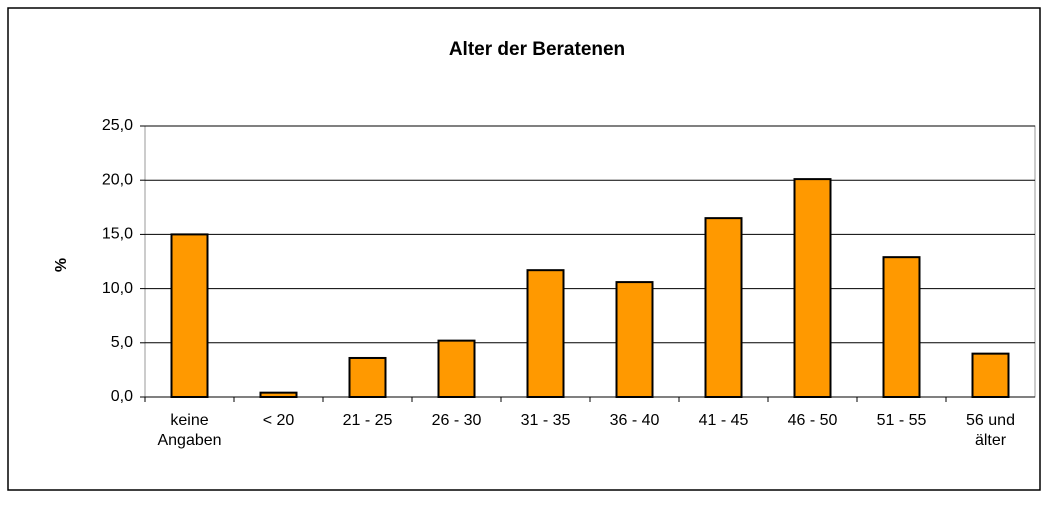 Image resolution: width=1050 pixels, height=505 pixels. What do you see at coordinates (189, 430) in the screenshot?
I see `x-tick-label: keine Angaben` at bounding box center [189, 430].